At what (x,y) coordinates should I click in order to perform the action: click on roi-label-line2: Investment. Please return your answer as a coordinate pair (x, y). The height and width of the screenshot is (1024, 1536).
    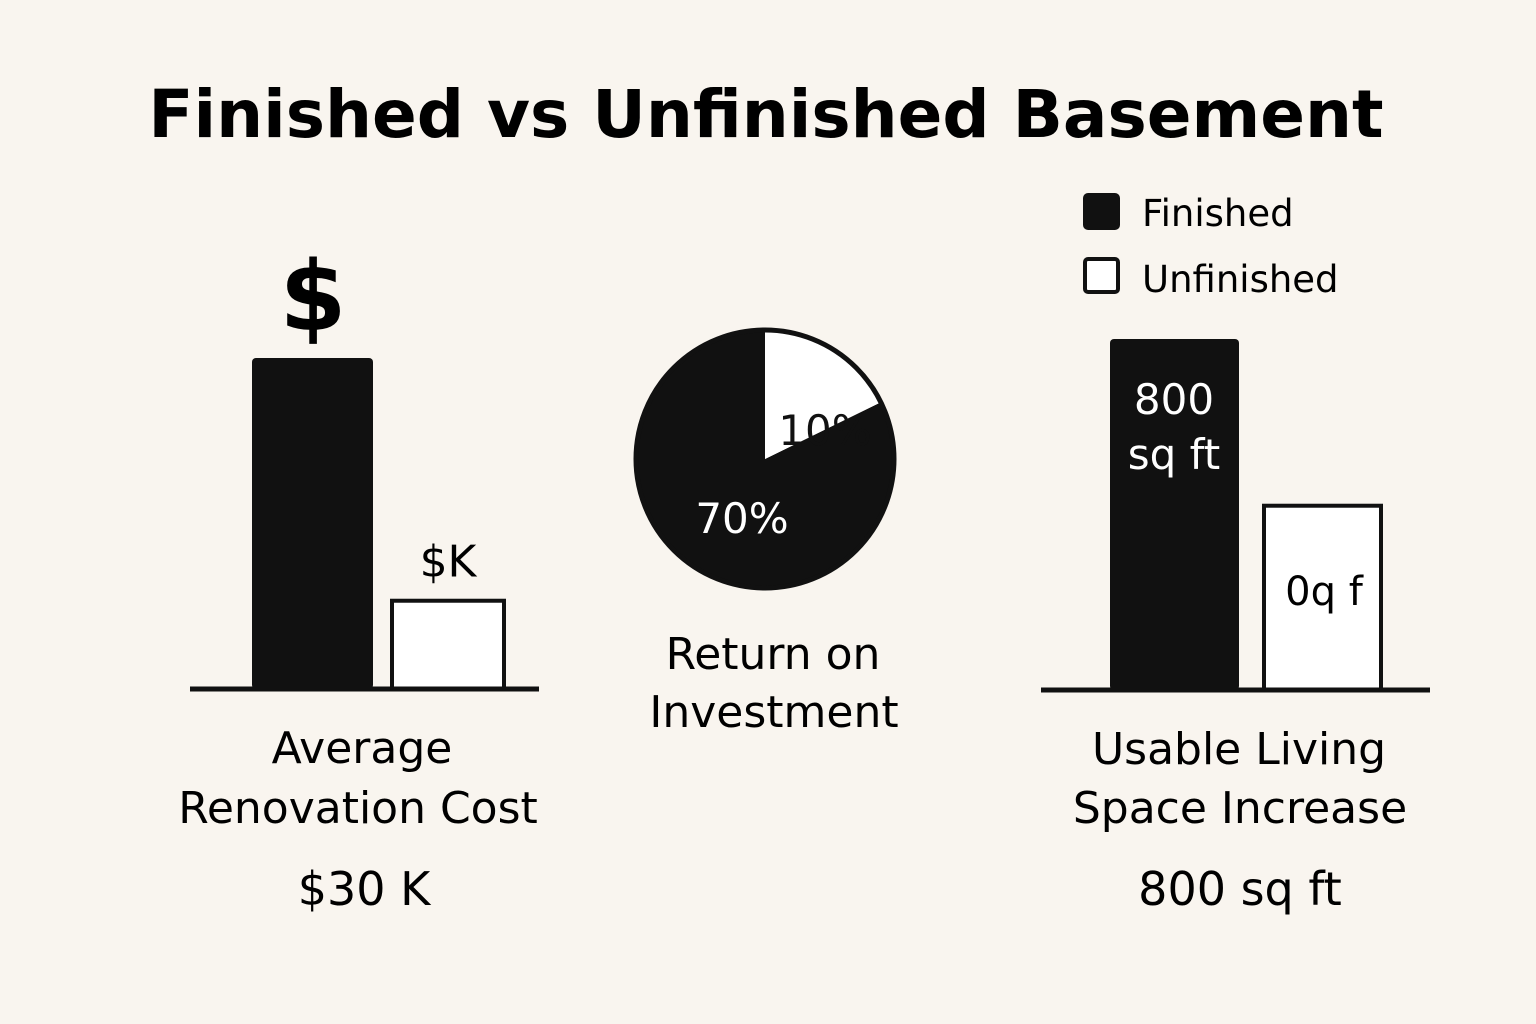
    Looking at the image, I should click on (773, 712).